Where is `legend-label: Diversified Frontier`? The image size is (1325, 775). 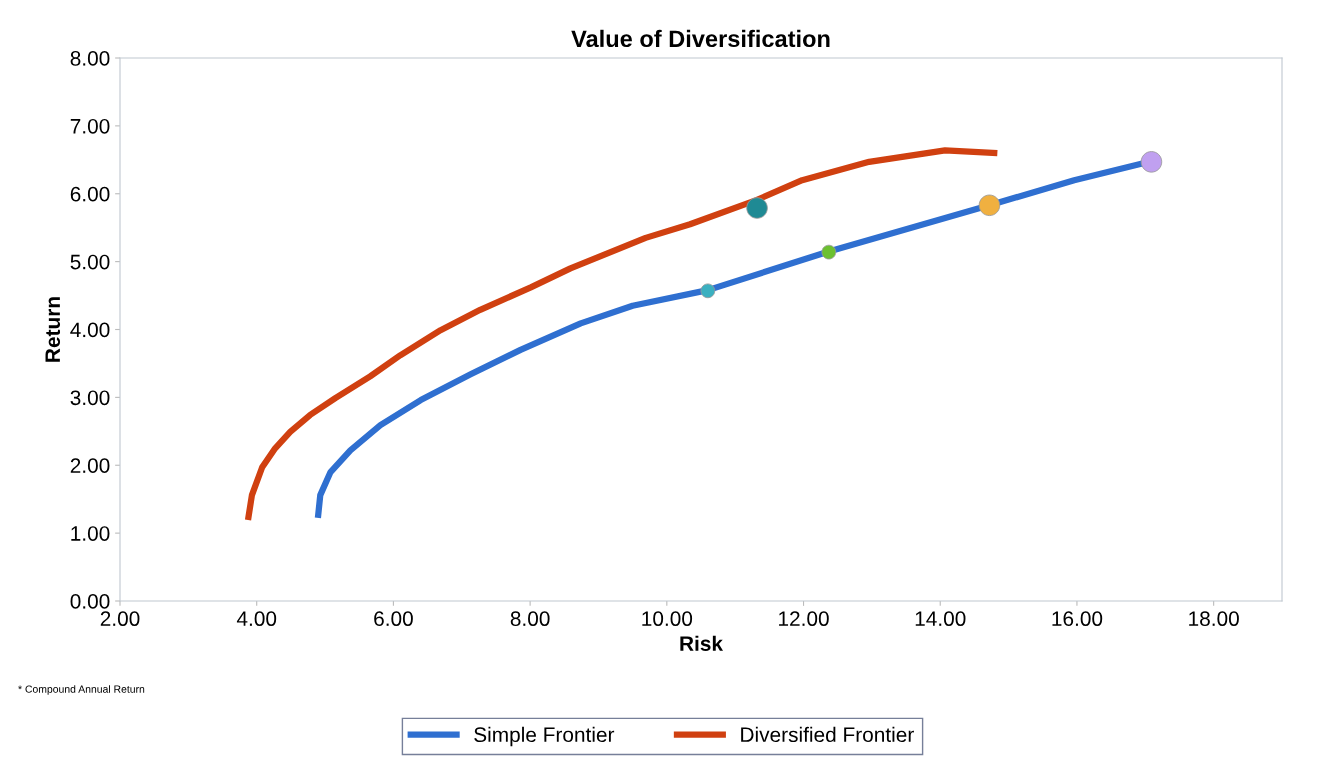 legend-label: Diversified Frontier is located at coordinates (827, 734).